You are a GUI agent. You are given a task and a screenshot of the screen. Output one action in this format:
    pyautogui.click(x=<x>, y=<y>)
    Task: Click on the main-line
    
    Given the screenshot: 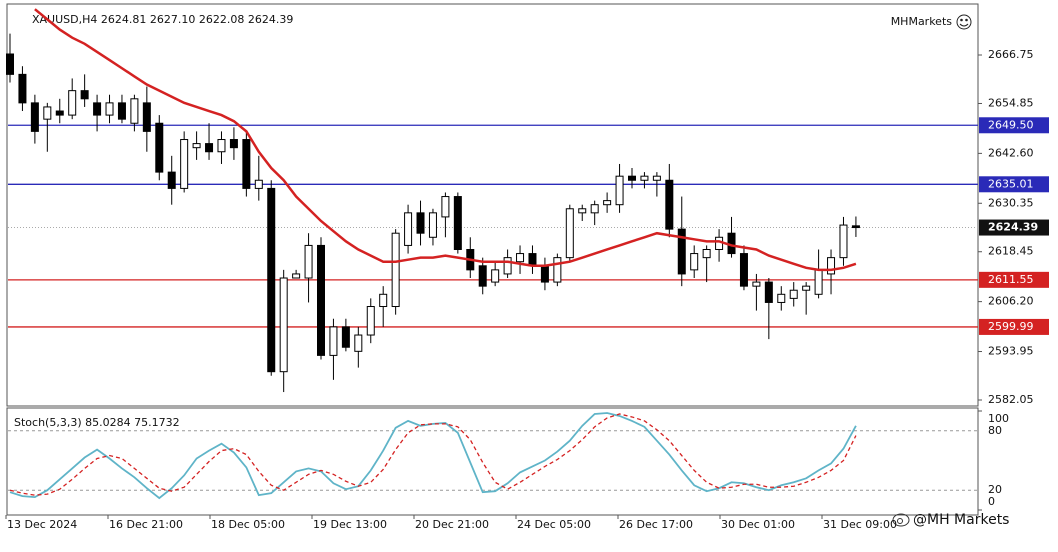 What is the action you would take?
    pyautogui.click(x=433, y=456)
    